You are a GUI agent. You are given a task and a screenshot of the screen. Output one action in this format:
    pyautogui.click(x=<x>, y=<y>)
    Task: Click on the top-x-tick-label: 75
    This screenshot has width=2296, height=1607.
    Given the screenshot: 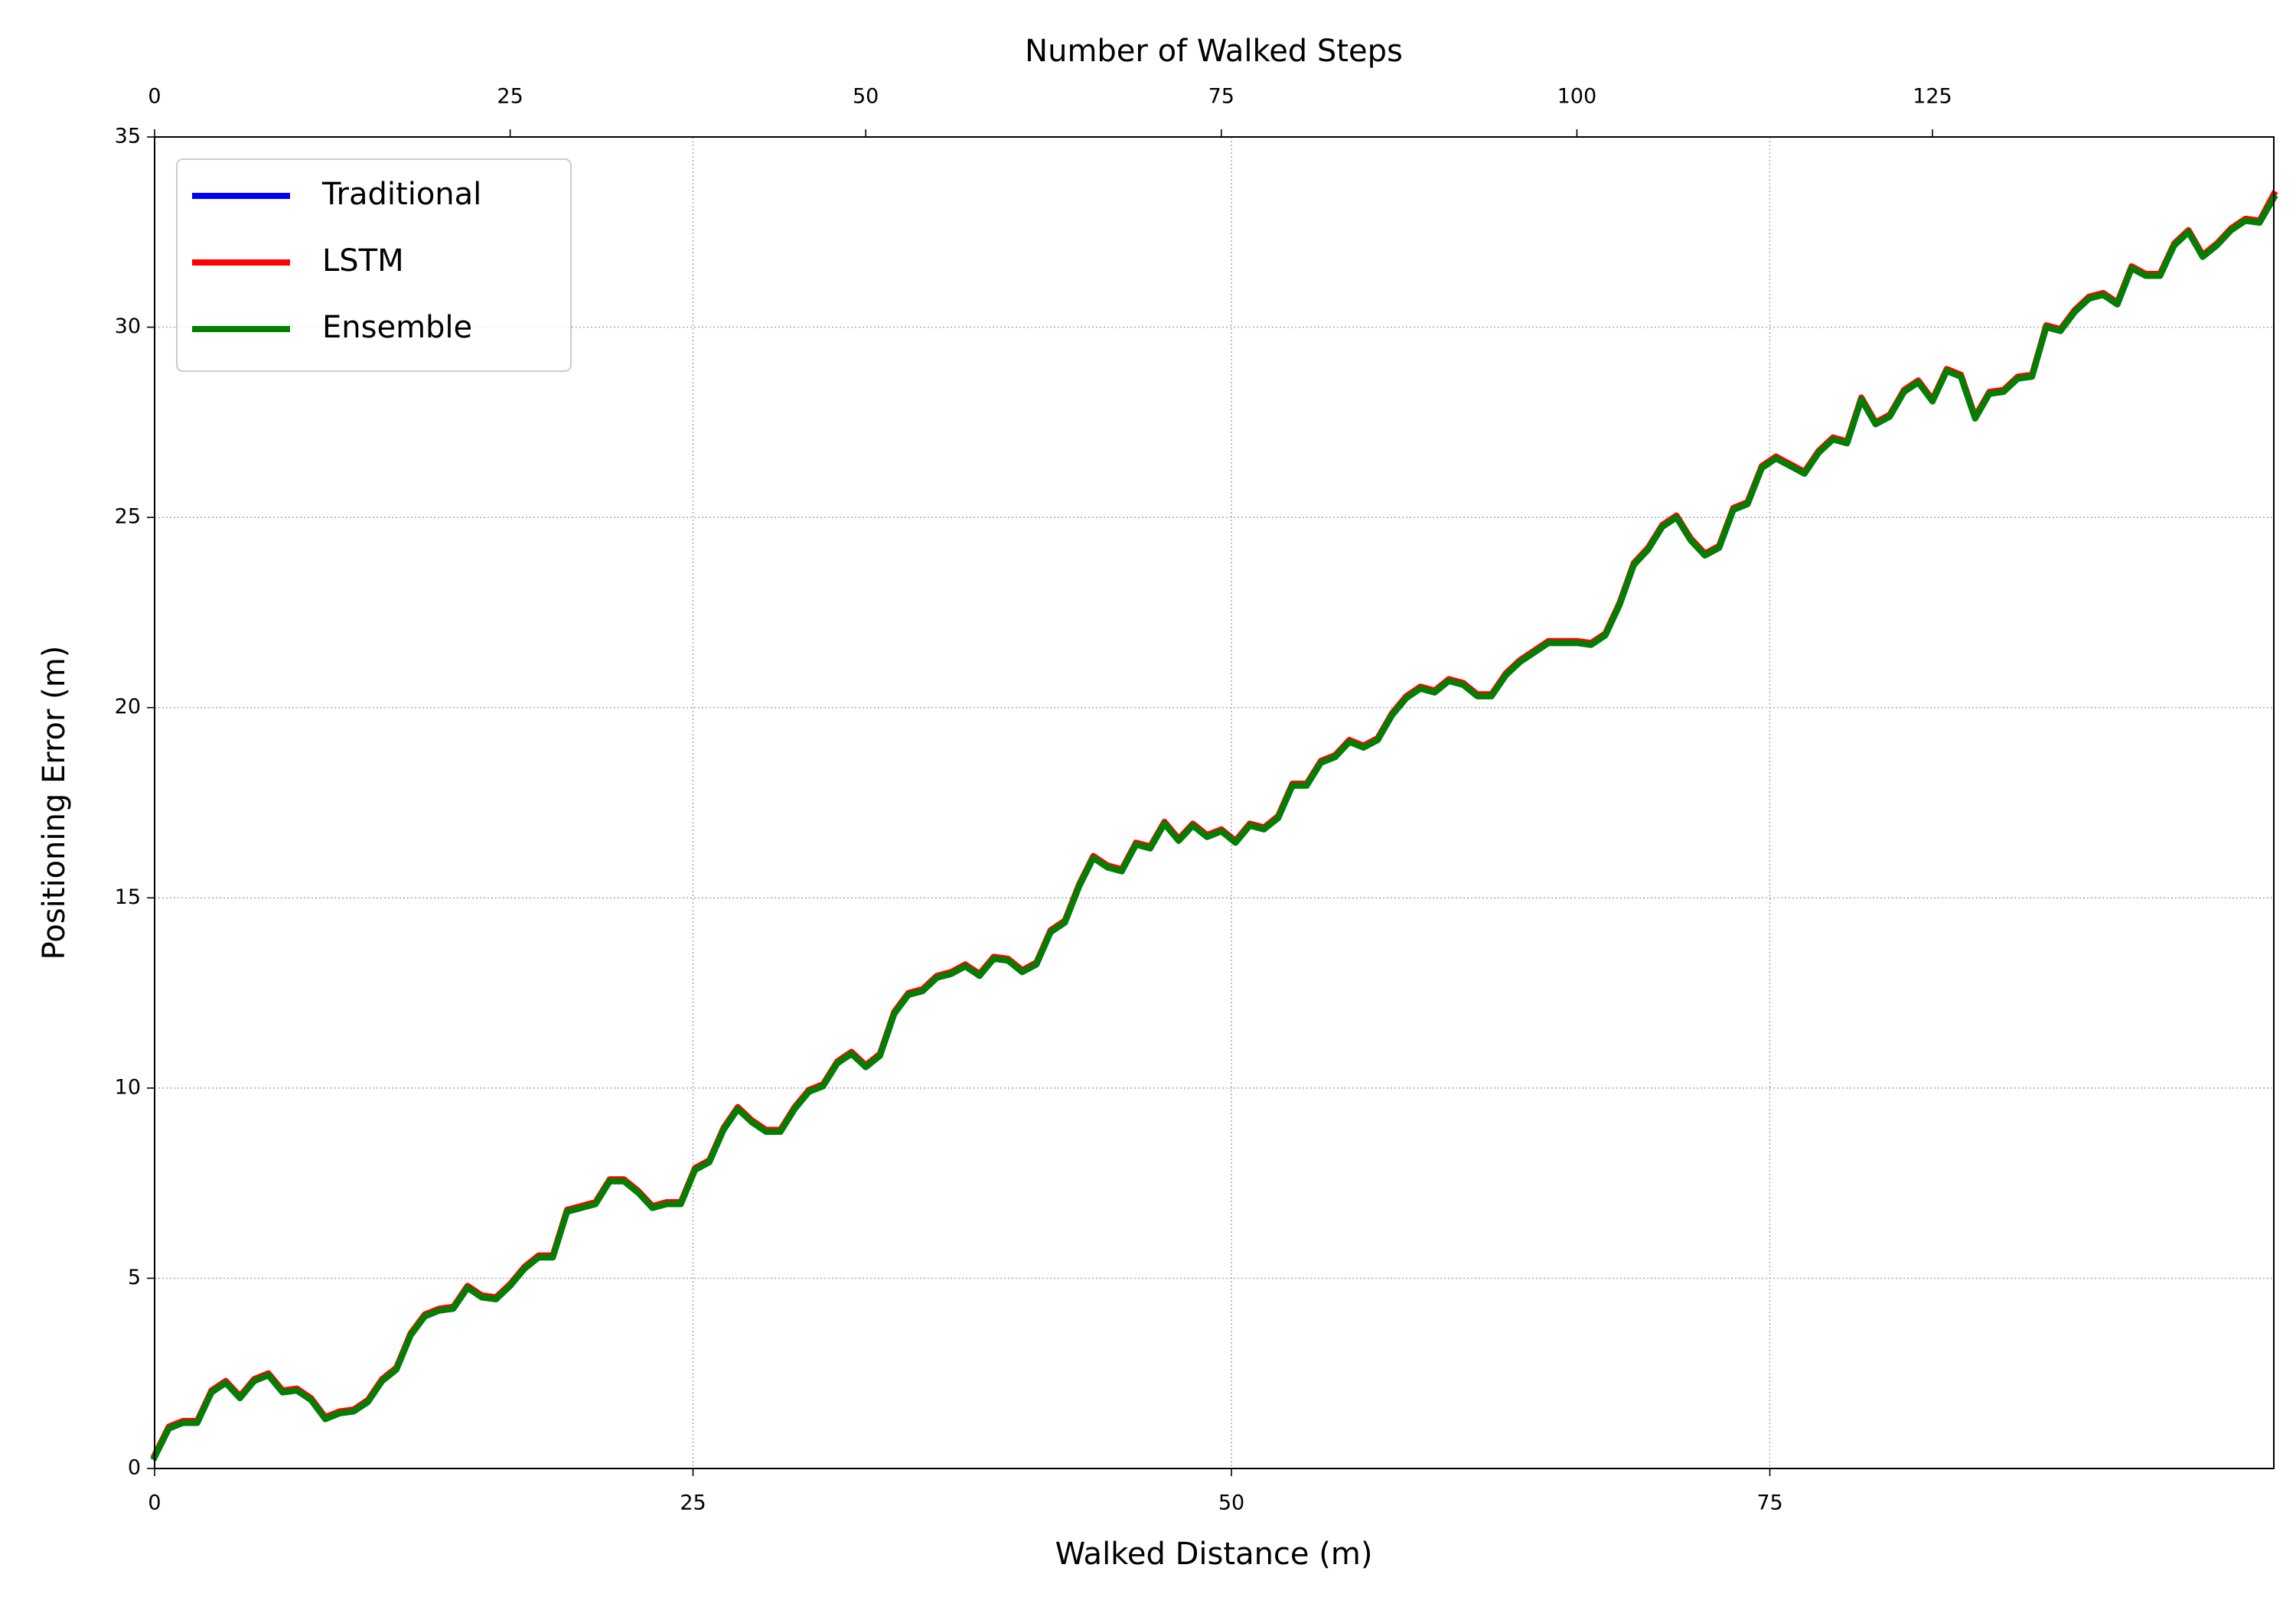 What is the action you would take?
    pyautogui.click(x=1221, y=97)
    